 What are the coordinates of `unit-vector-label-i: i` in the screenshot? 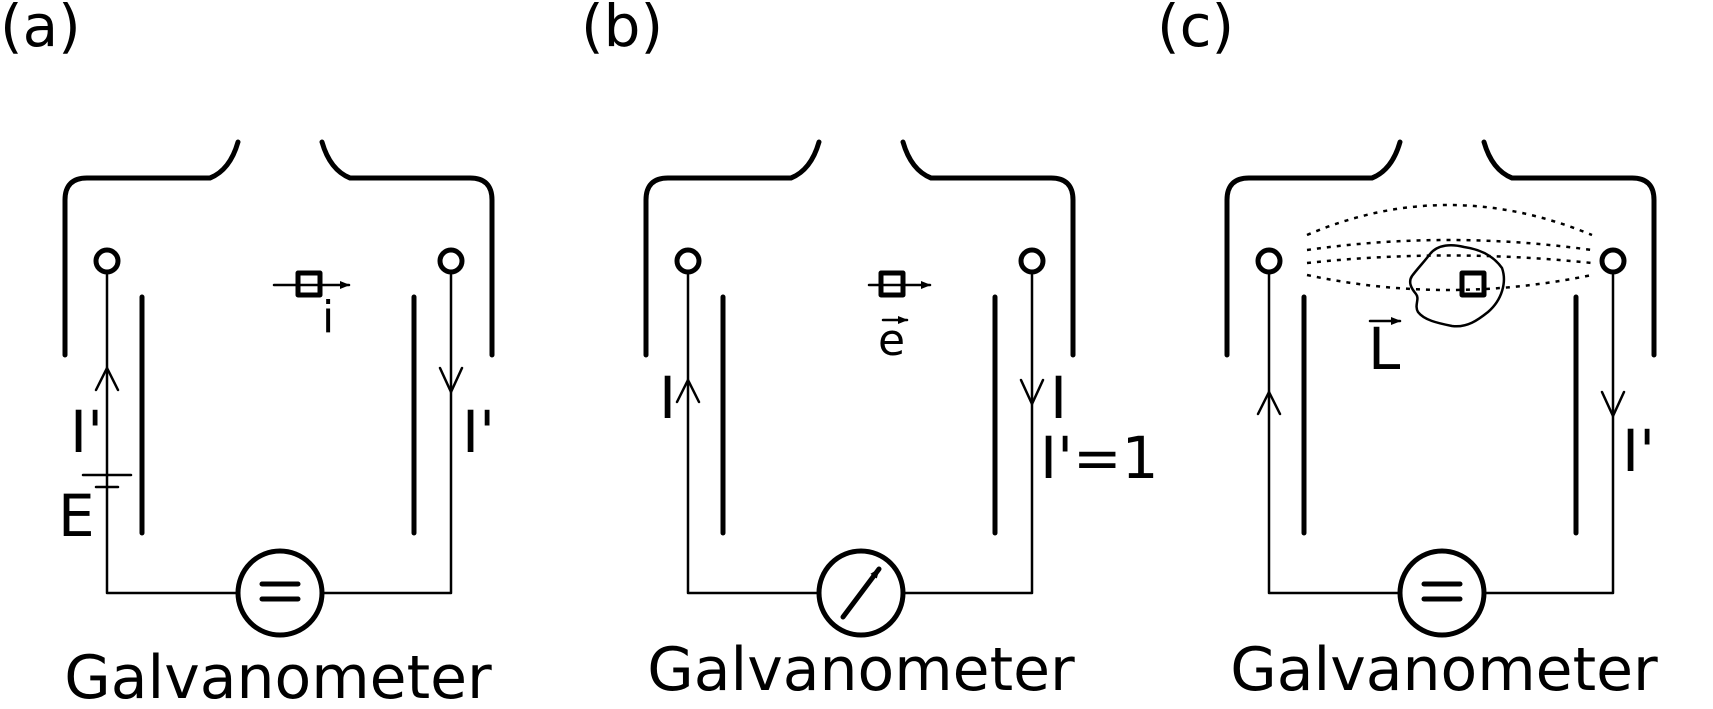 It's located at (328, 317).